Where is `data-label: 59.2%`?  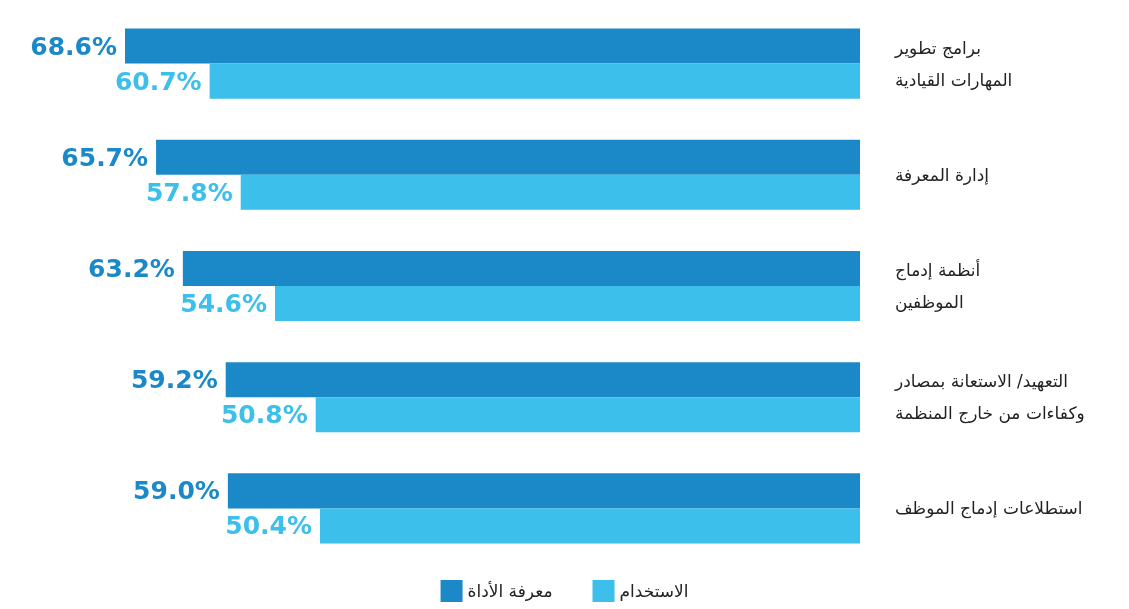
data-label: 59.2% is located at coordinates (174, 380).